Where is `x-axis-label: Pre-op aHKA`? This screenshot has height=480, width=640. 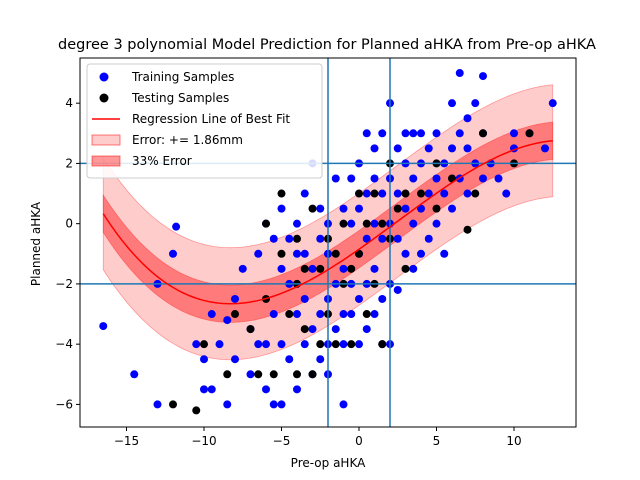
x-axis-label: Pre-op aHKA is located at coordinates (328, 463).